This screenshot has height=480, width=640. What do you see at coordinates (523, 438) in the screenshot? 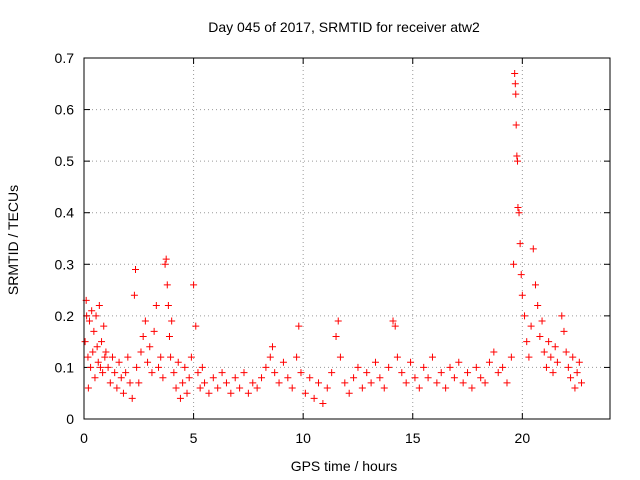
I see `x-tick-label: 20` at bounding box center [523, 438].